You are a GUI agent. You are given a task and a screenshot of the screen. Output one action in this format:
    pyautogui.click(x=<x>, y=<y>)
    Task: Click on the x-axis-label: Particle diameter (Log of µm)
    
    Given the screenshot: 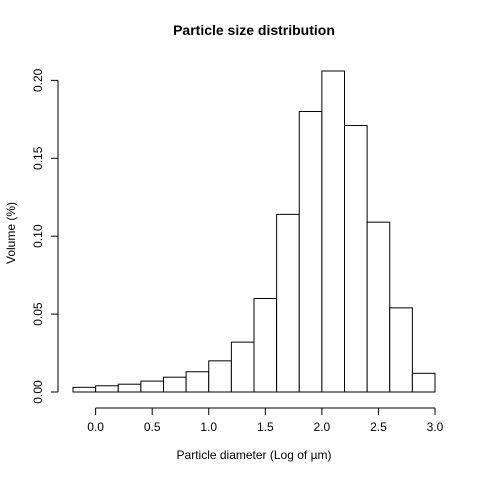 What is the action you would take?
    pyautogui.click(x=254, y=455)
    